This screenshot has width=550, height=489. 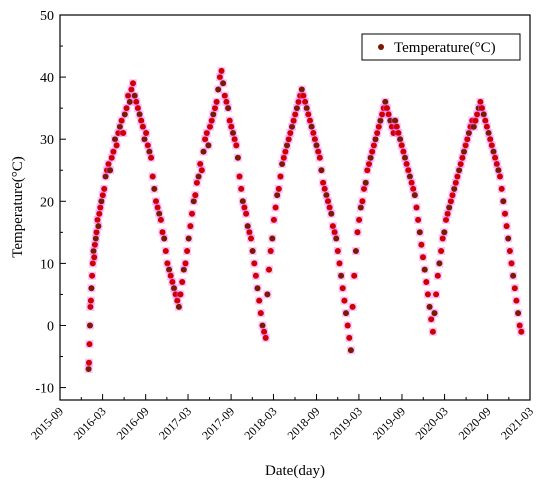 What do you see at coordinates (47, 264) in the screenshot?
I see `y-tick-label: 10` at bounding box center [47, 264].